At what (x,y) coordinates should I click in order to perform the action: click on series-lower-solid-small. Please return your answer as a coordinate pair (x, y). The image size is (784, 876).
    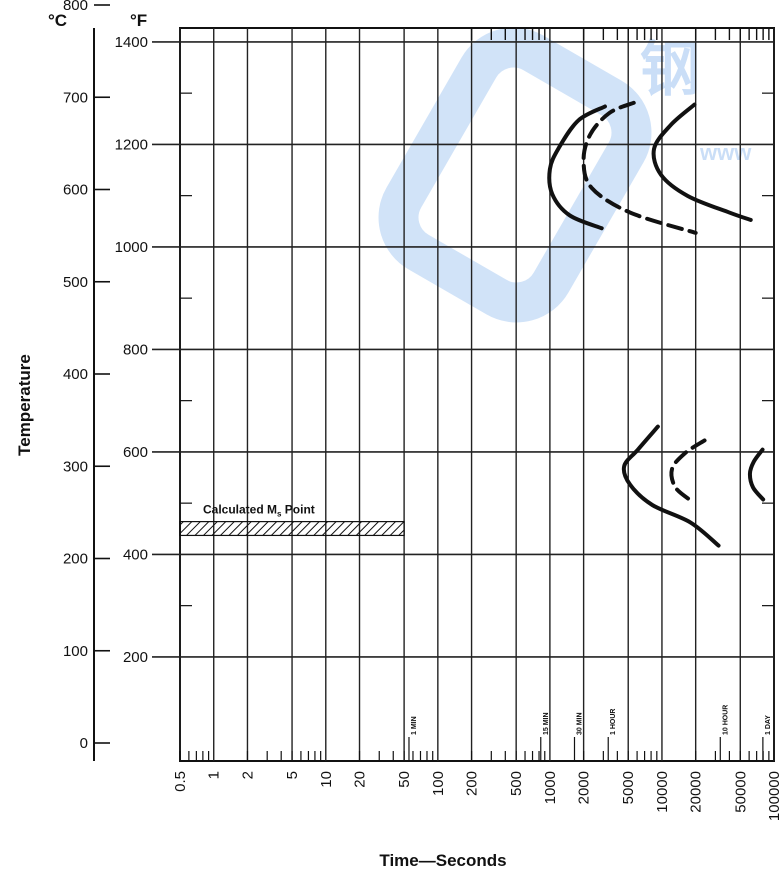
    Looking at the image, I should click on (756, 474).